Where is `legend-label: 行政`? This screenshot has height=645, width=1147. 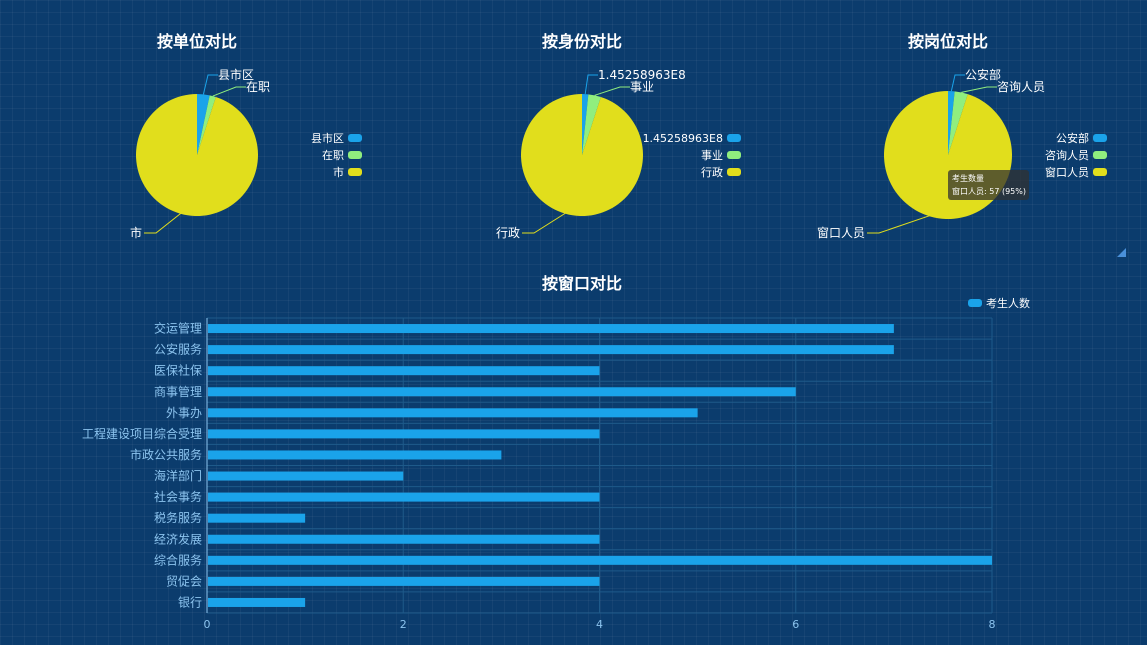
legend-label: 行政 is located at coordinates (712, 172).